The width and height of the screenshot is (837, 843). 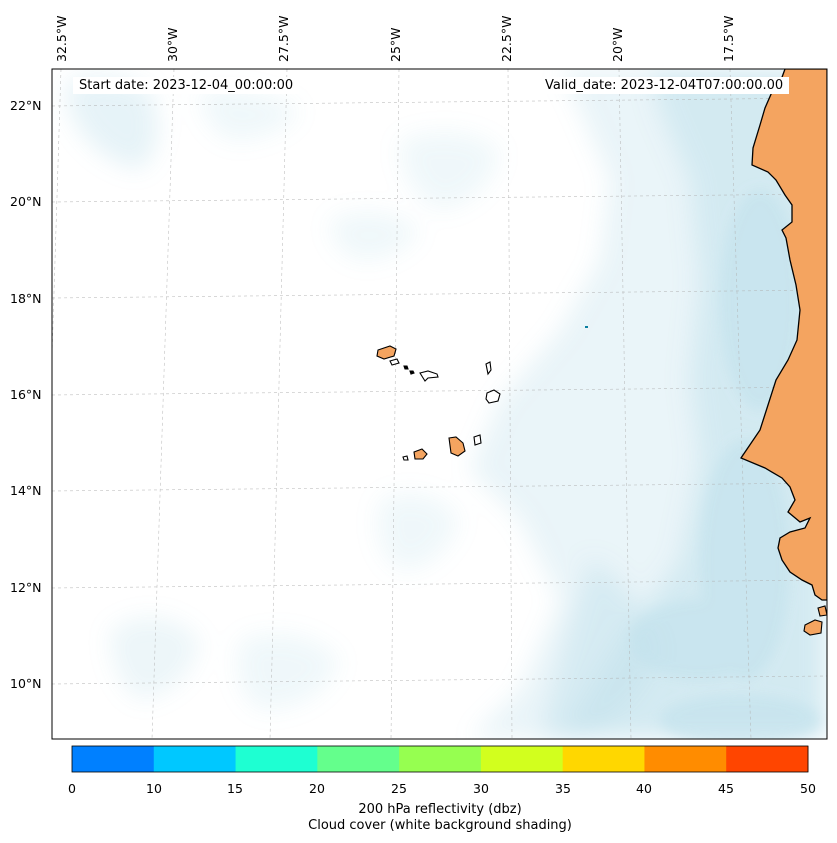 I want to click on colorbar-tick-label: 30, so click(x=481, y=788).